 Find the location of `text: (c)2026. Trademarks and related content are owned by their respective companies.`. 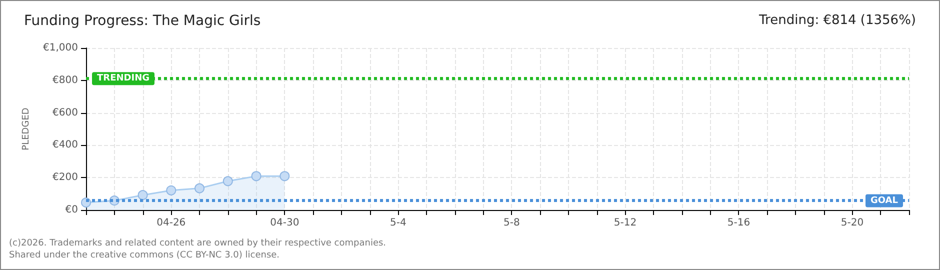

text: (c)2026. Trademarks and related content are owned by their respective companies. is located at coordinates (197, 243).